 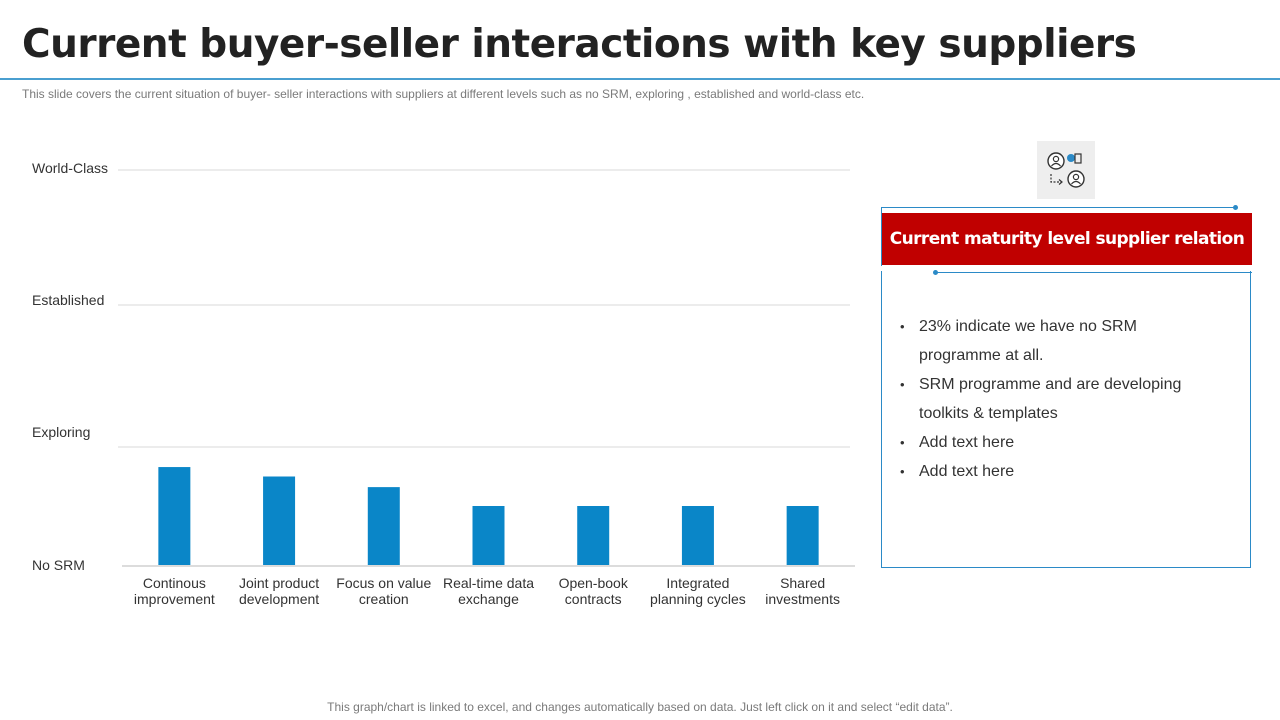 What do you see at coordinates (697, 583) in the screenshot?
I see `x-tick-label-line: Integrated` at bounding box center [697, 583].